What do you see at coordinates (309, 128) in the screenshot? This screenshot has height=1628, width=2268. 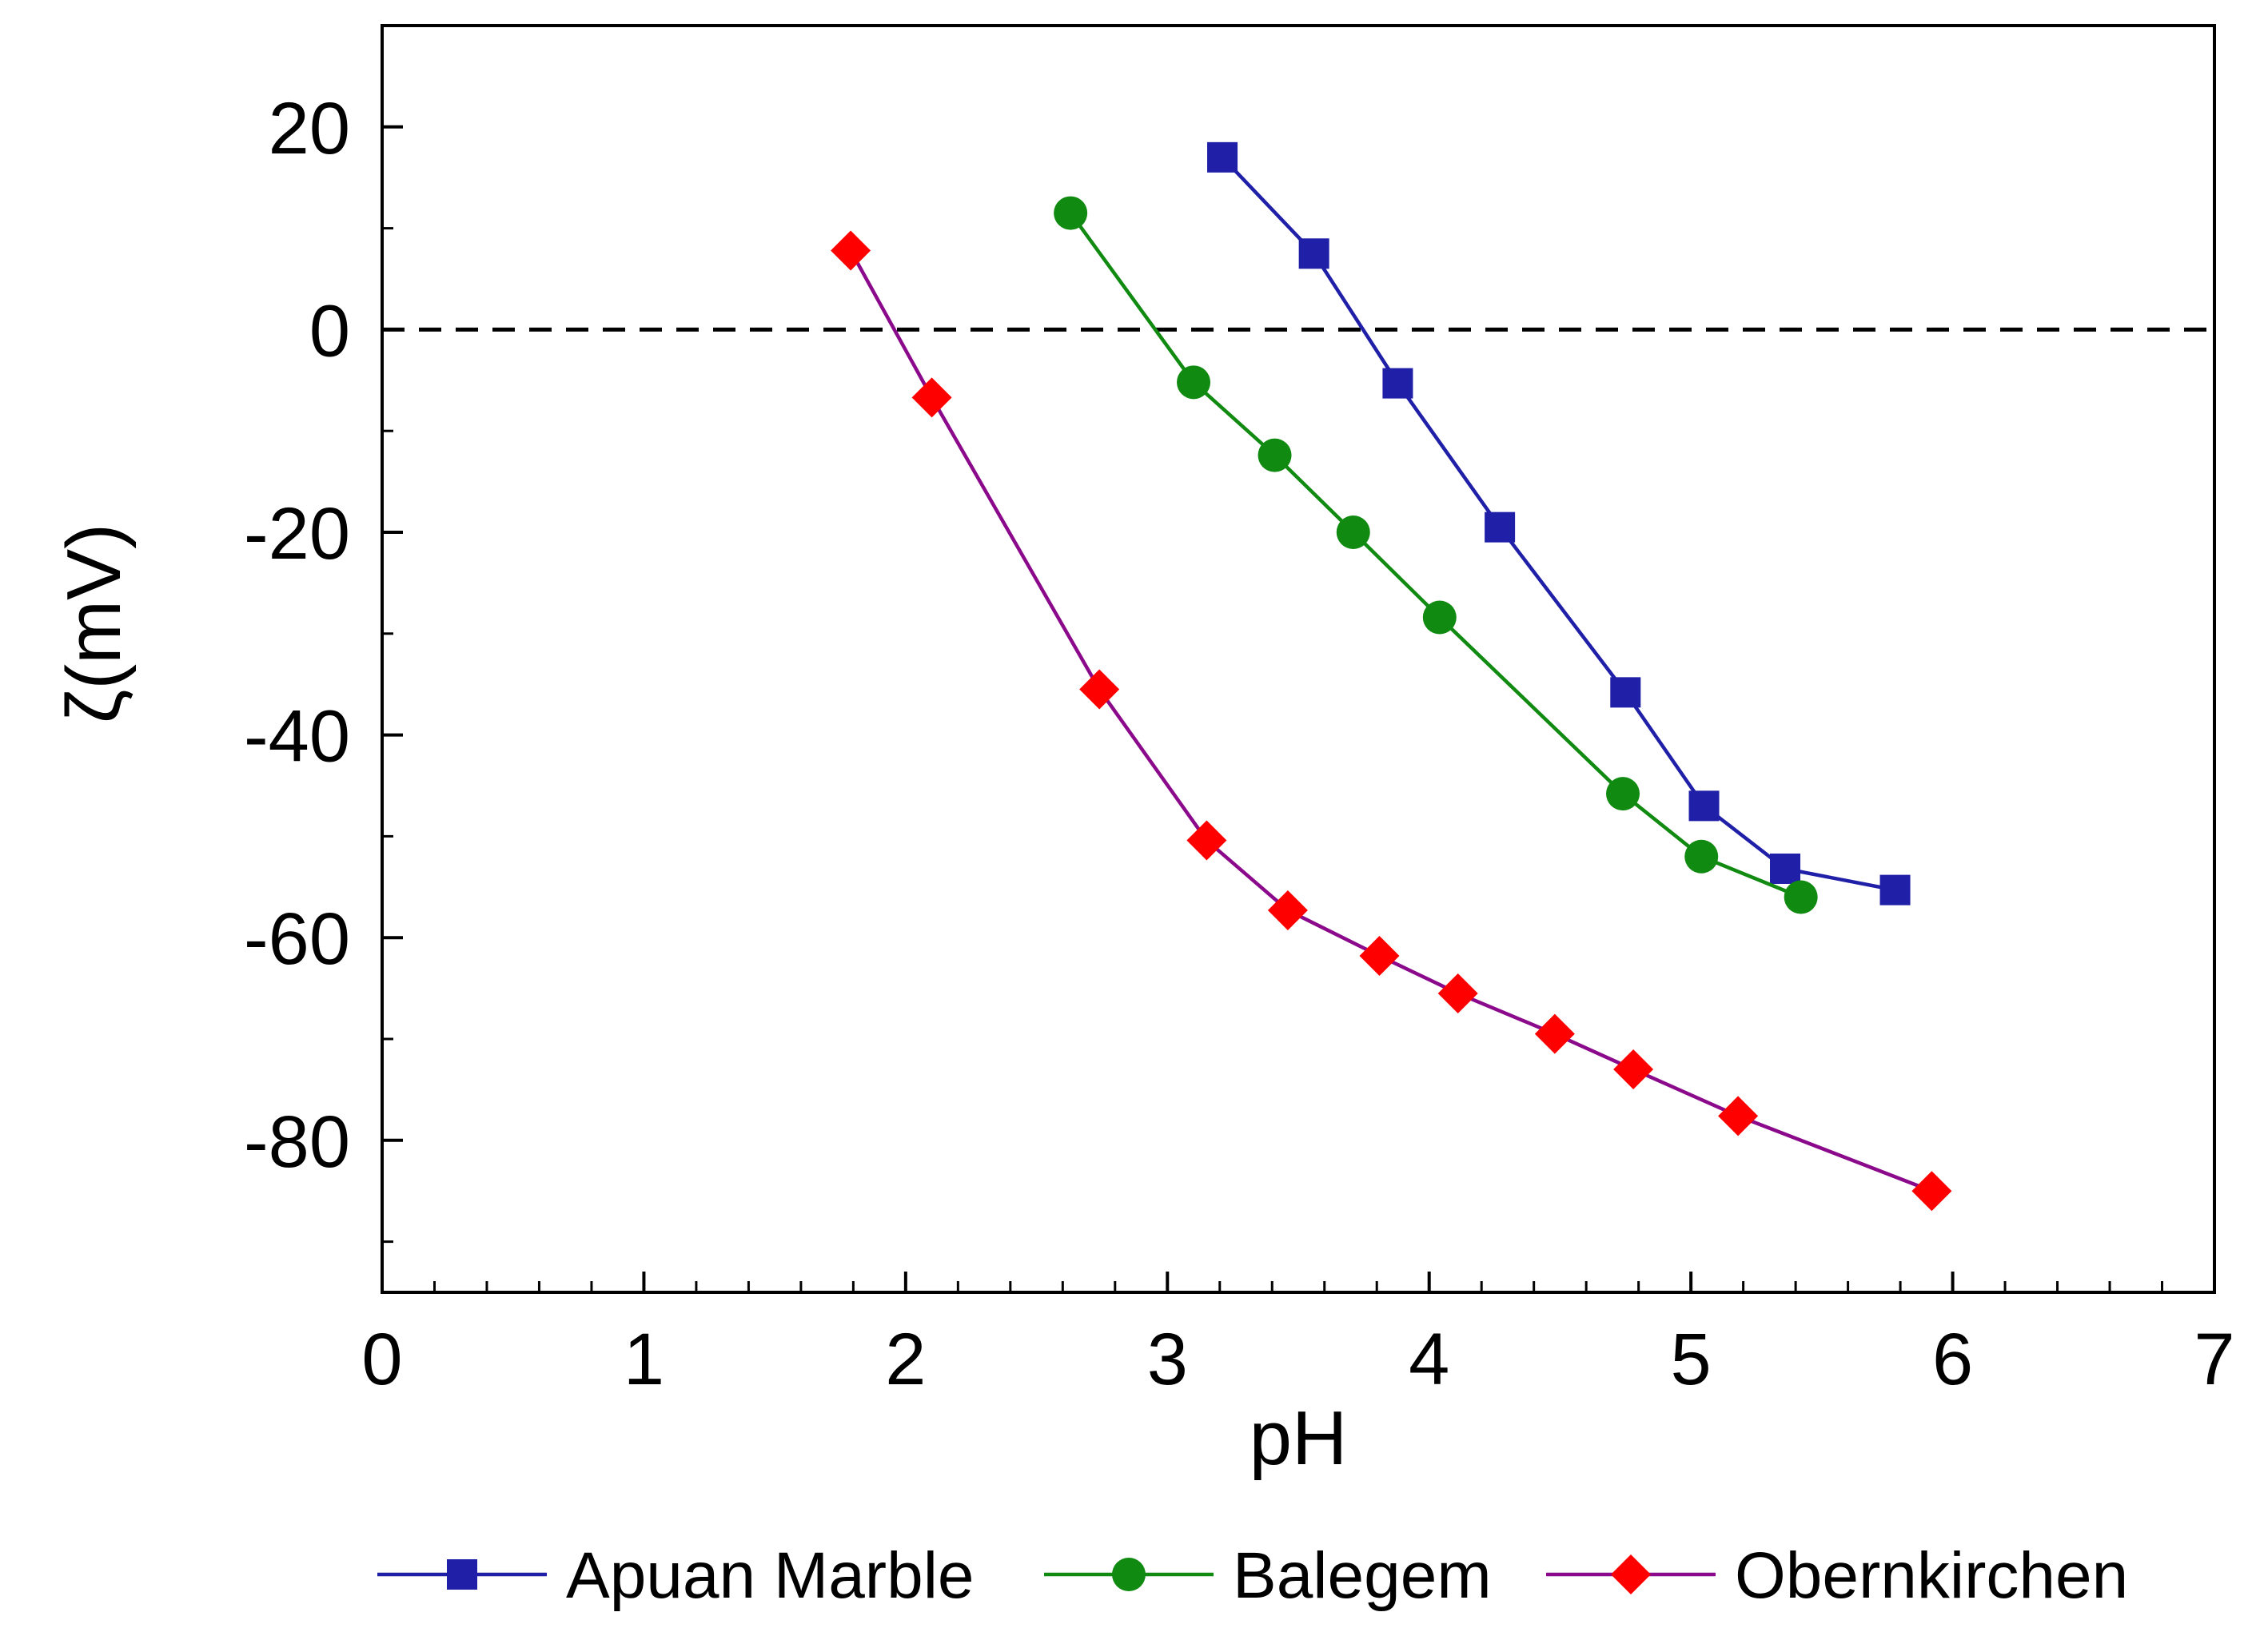 I see `y-tick-label: 20` at bounding box center [309, 128].